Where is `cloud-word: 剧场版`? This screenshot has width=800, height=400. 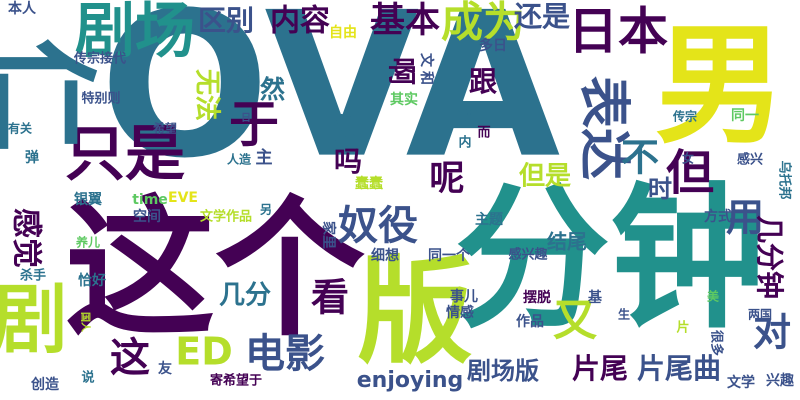 cloud-word: 剧场版 is located at coordinates (503, 371).